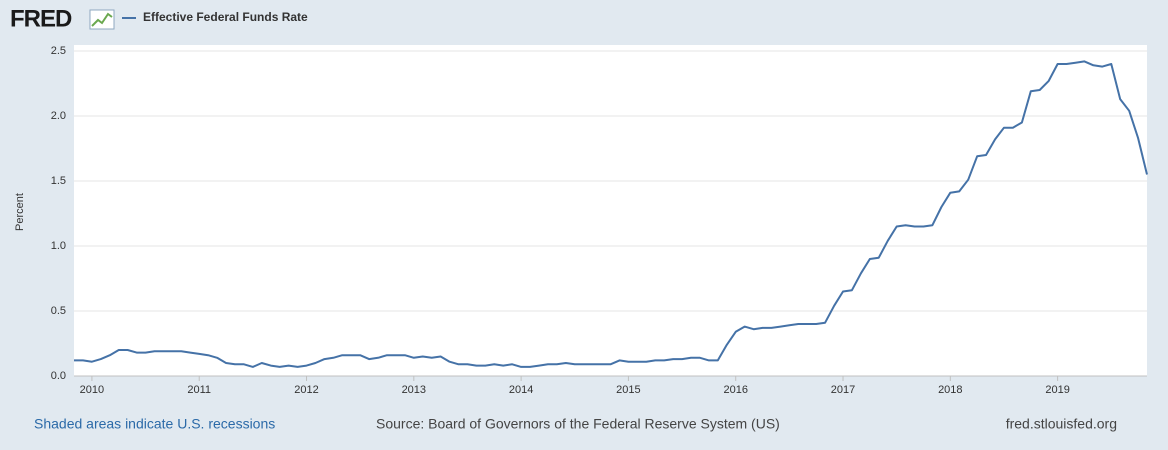  Describe the element at coordinates (58, 116) in the screenshot. I see `y-tick-label: 2.0` at that location.